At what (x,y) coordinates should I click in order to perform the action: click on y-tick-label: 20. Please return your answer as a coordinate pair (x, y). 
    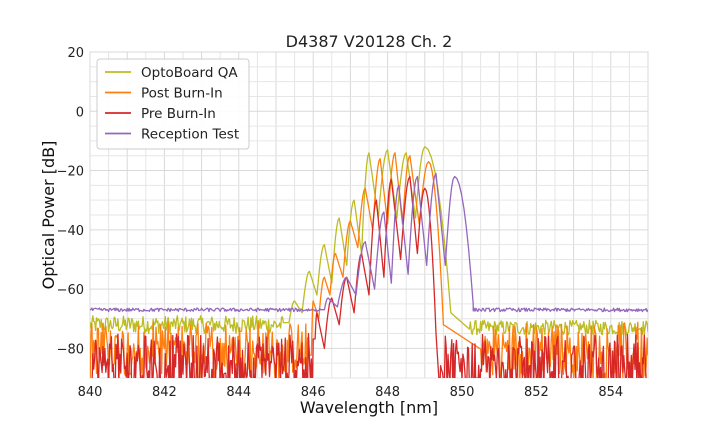
    Looking at the image, I should click on (75, 53).